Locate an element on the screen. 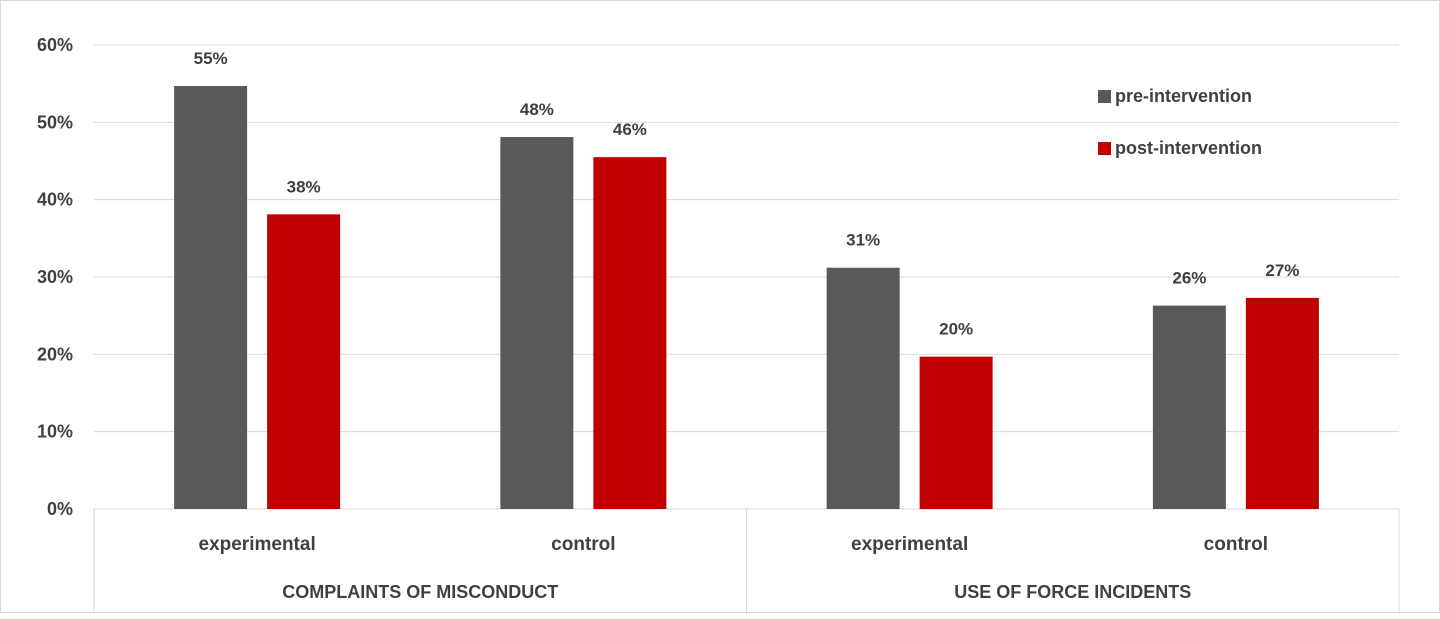 Image resolution: width=1440 pixels, height=619 pixels. y-tick-label: 10% is located at coordinates (55, 432).